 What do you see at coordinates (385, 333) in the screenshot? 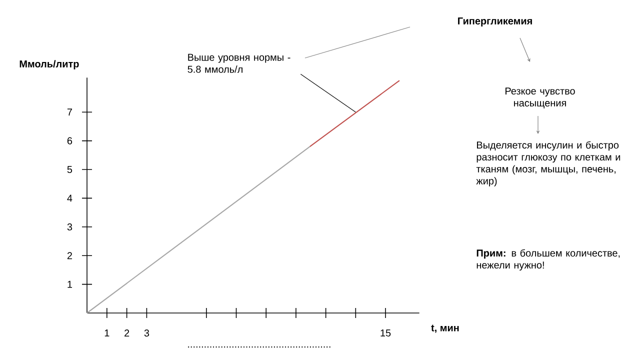
I see `x-tick-label: 15` at bounding box center [385, 333].